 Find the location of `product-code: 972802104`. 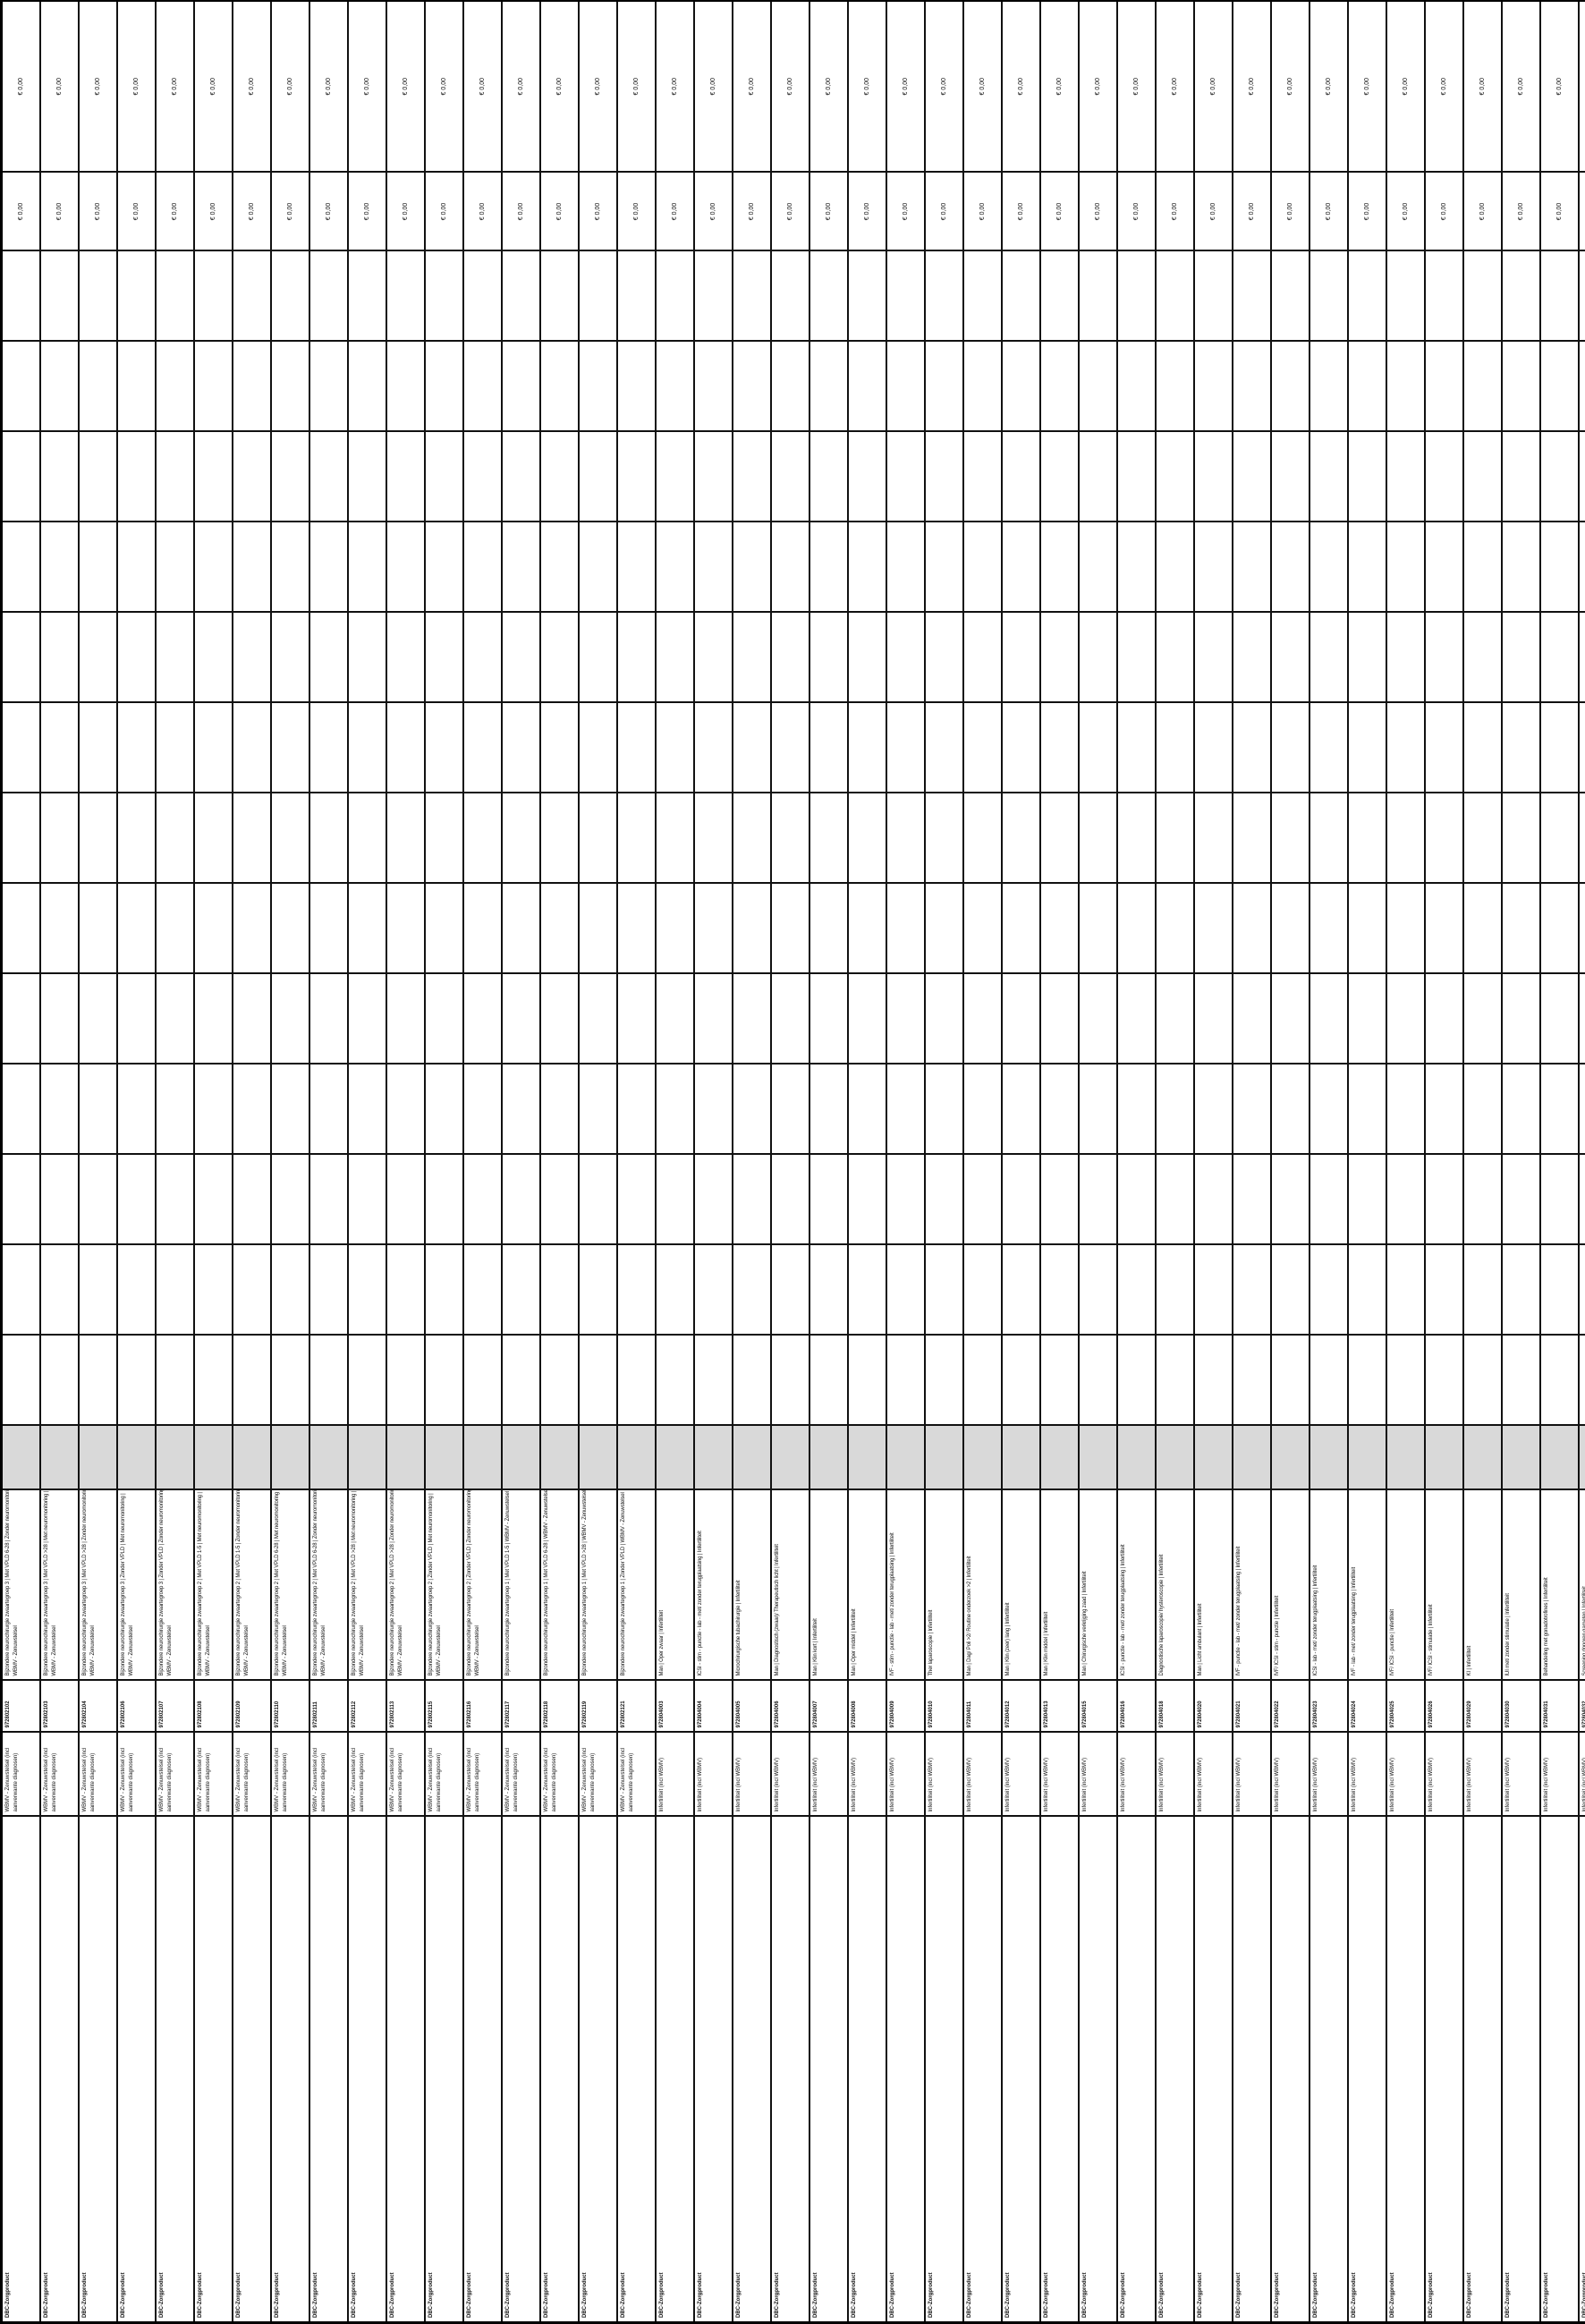

product-code: 972802104 is located at coordinates (85, 1714).